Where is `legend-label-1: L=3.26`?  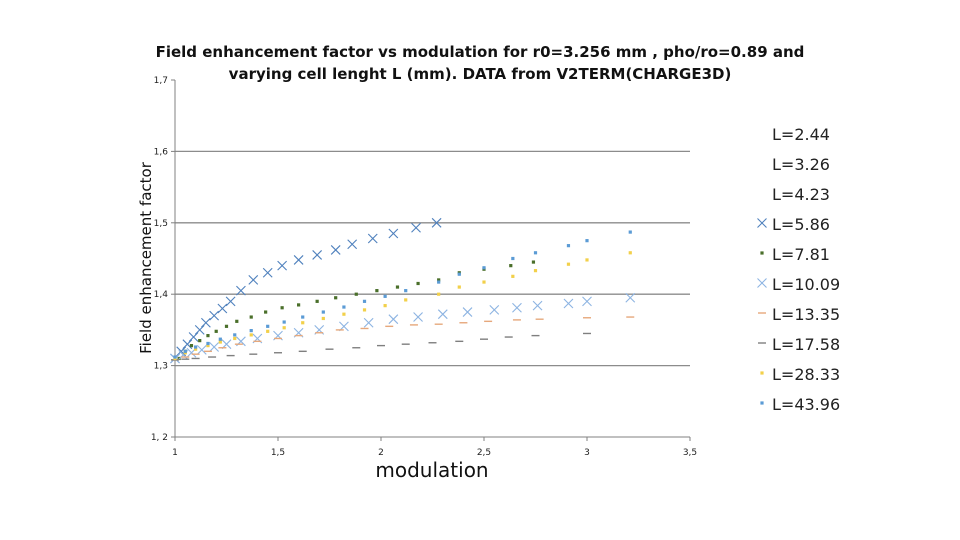 legend-label-1: L=3.26 is located at coordinates (801, 164).